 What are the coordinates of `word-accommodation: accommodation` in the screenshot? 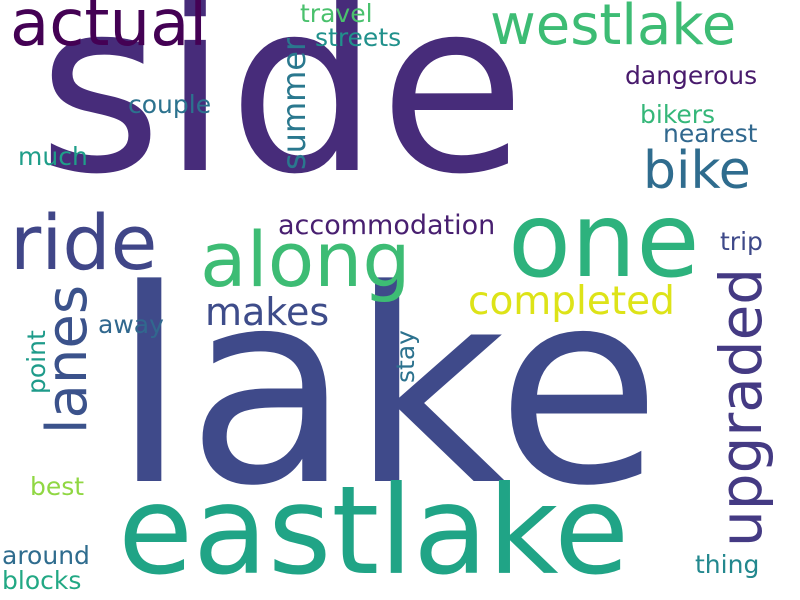 It's located at (387, 225).